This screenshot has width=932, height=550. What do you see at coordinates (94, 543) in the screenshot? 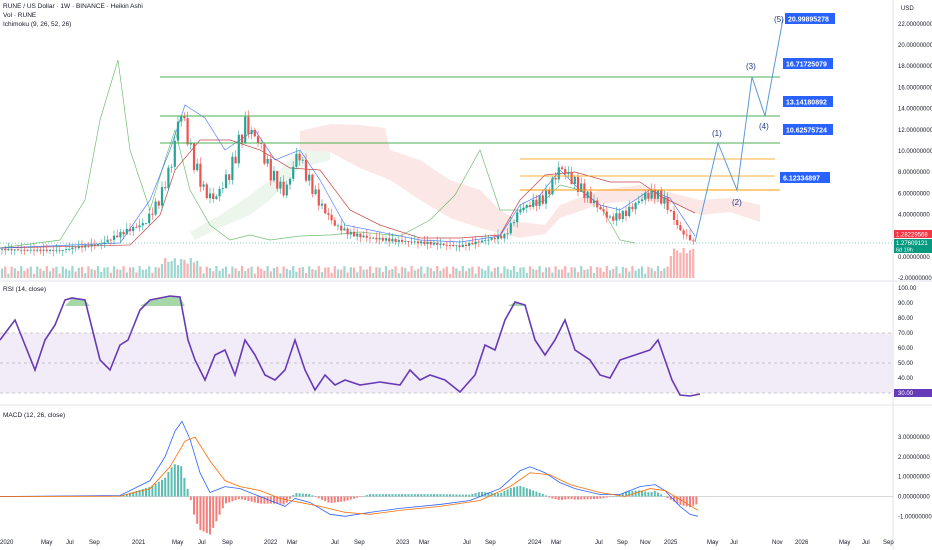
I see `time-axis-label: Sep` at bounding box center [94, 543].